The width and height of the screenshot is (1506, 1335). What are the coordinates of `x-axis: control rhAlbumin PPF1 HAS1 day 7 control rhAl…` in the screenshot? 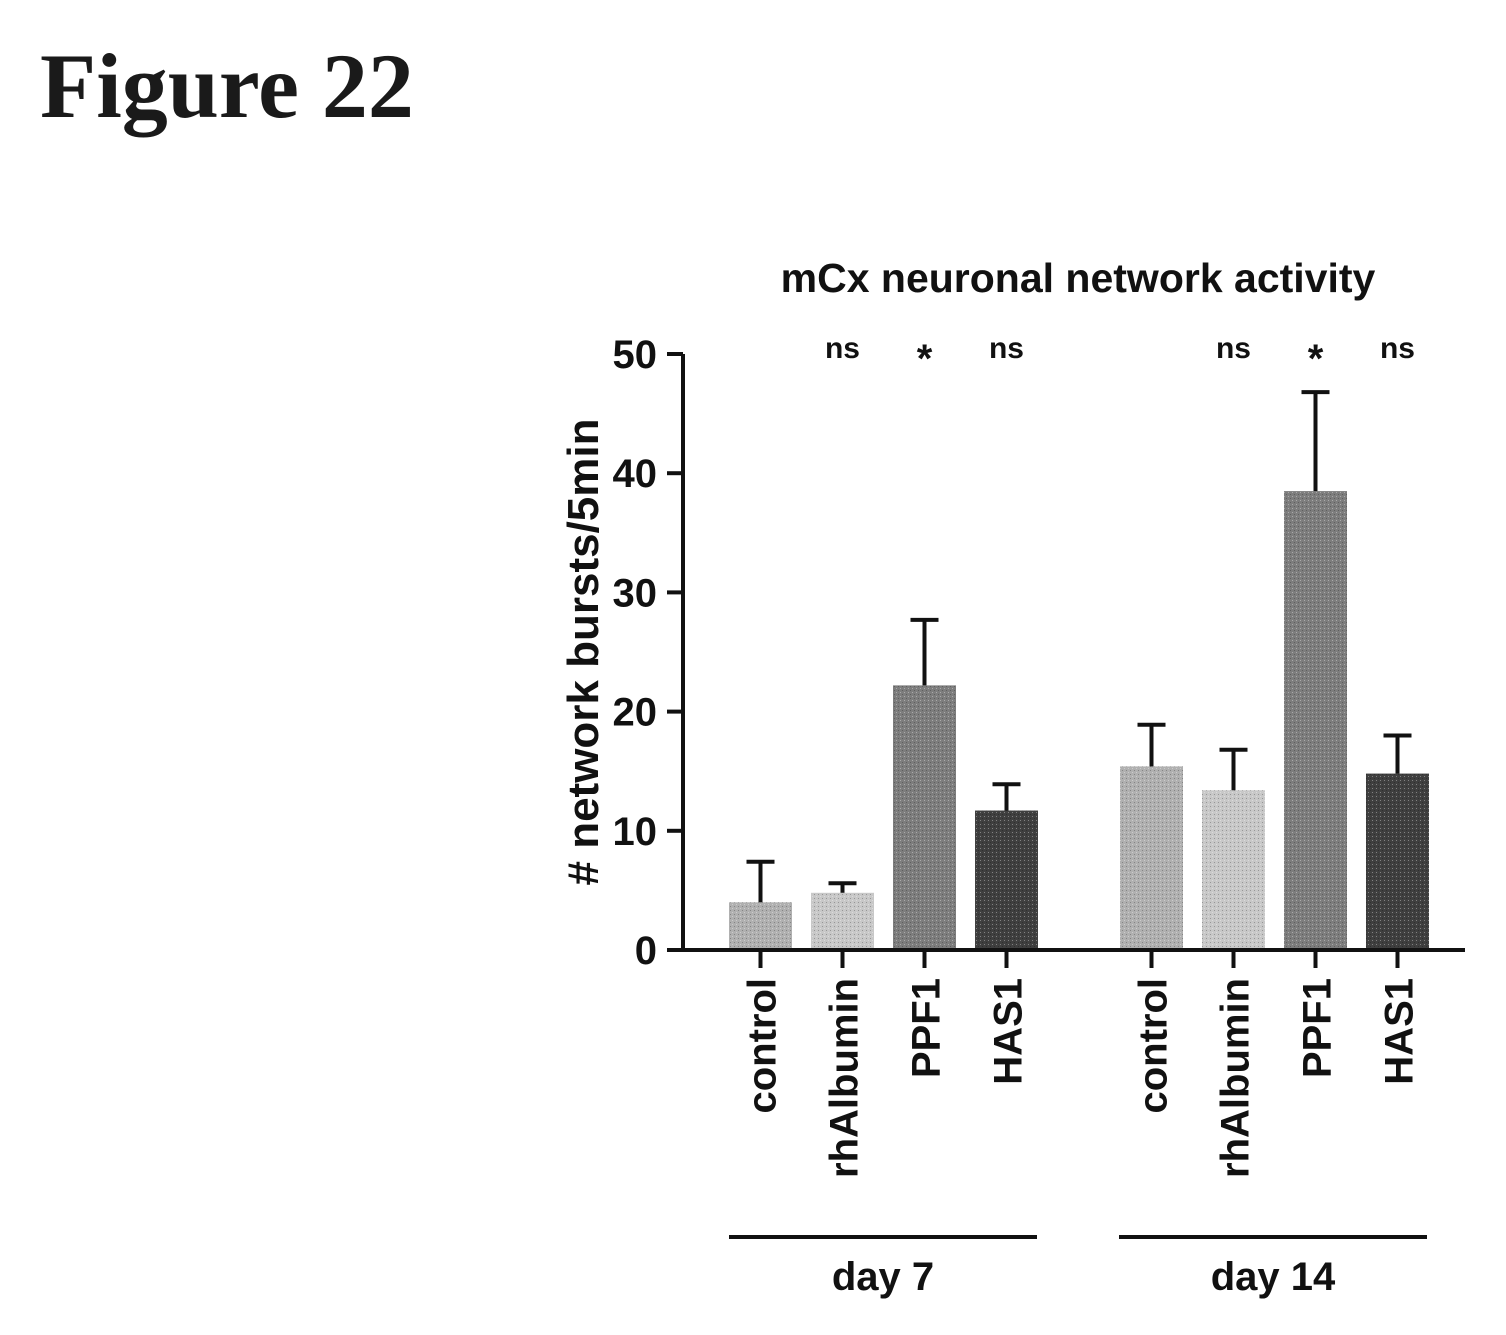 It's located at (1074, 1124).